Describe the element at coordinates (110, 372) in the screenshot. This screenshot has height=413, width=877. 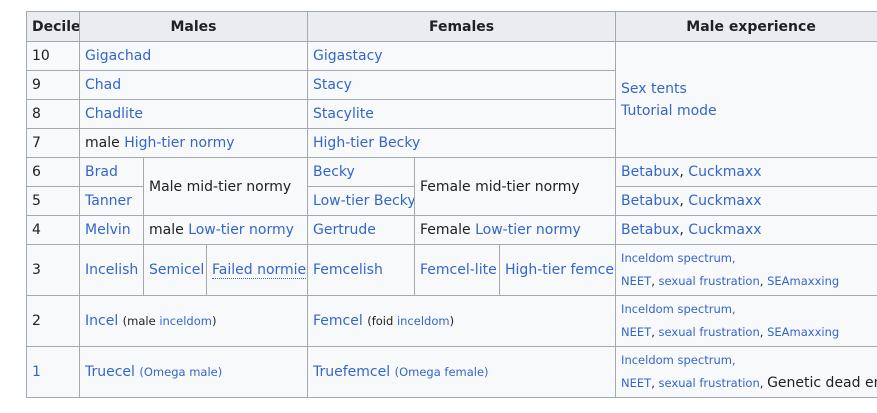
I see `truecel-link: Truecel` at that location.